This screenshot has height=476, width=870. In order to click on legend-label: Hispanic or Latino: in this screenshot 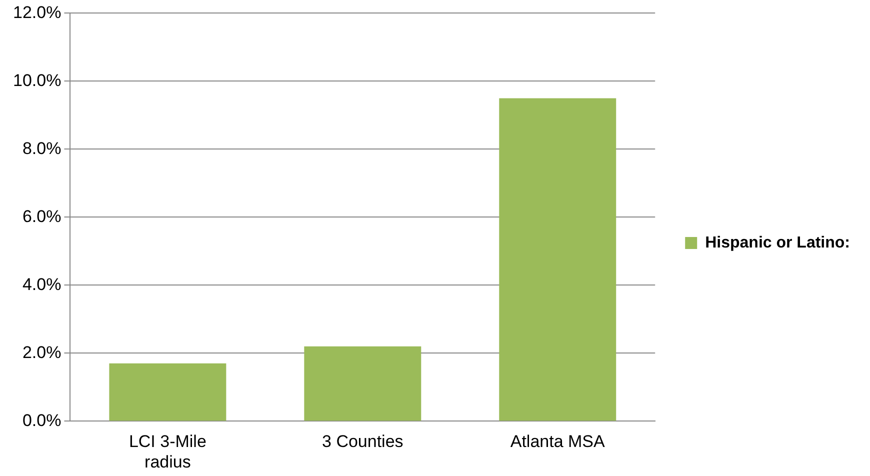, I will do `click(777, 243)`.